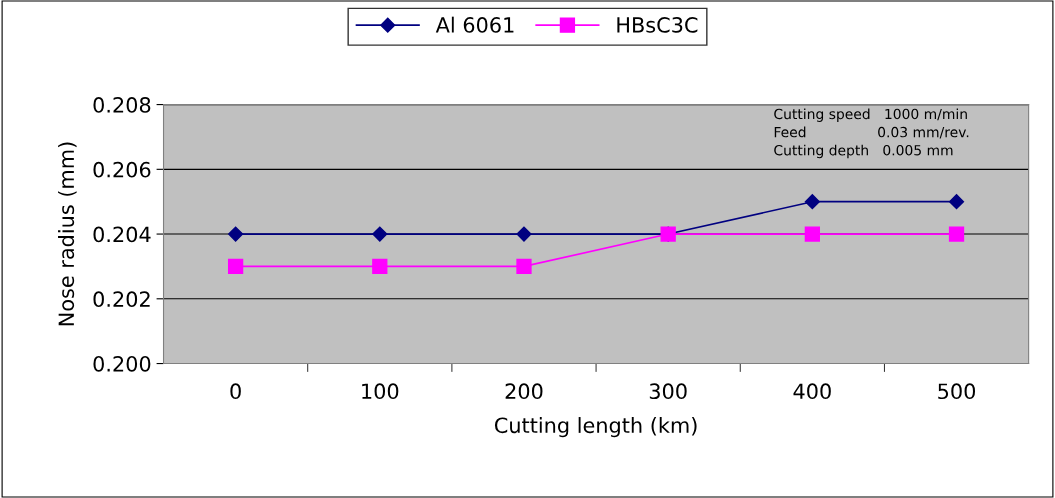 This screenshot has height=498, width=1055. I want to click on legend-label: HBsC3C, so click(657, 25).